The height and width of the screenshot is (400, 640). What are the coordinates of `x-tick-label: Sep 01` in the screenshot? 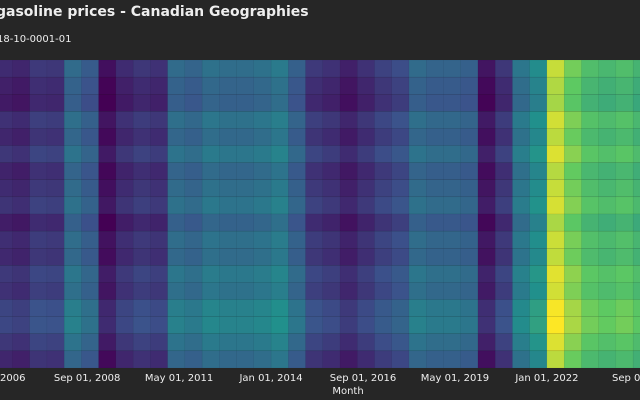 It's located at (626, 378).